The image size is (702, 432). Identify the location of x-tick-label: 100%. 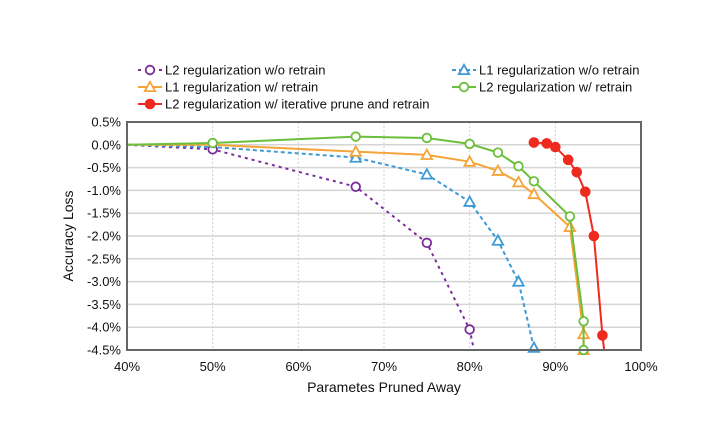
(641, 366).